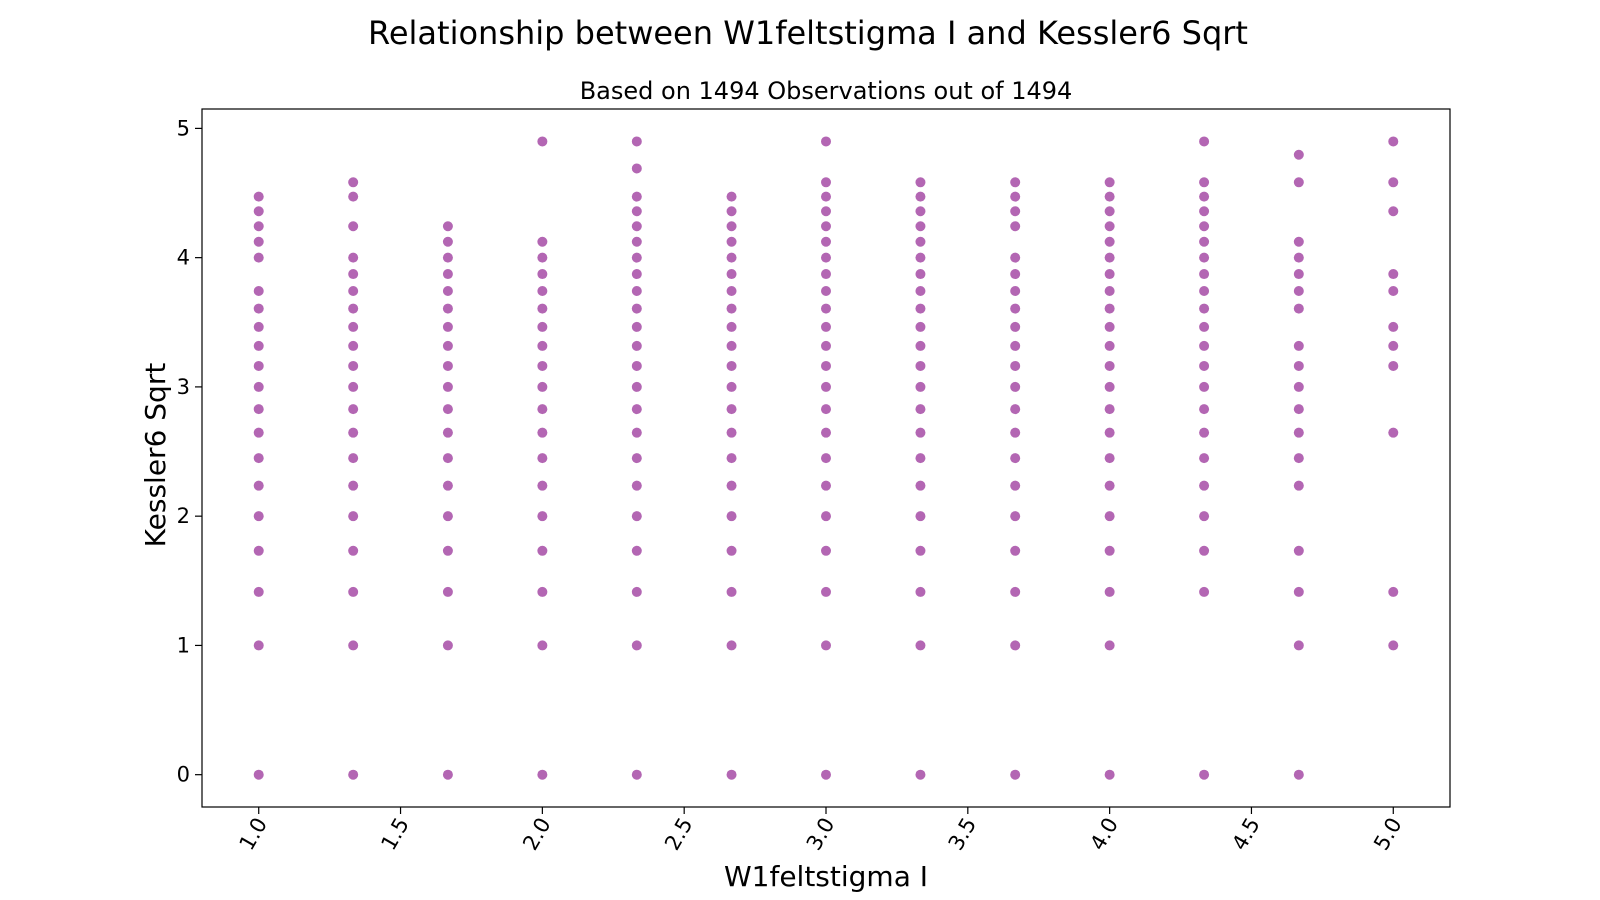 This screenshot has height=900, width=1600. What do you see at coordinates (1245, 834) in the screenshot?
I see `x-tick-label: 4.5` at bounding box center [1245, 834].